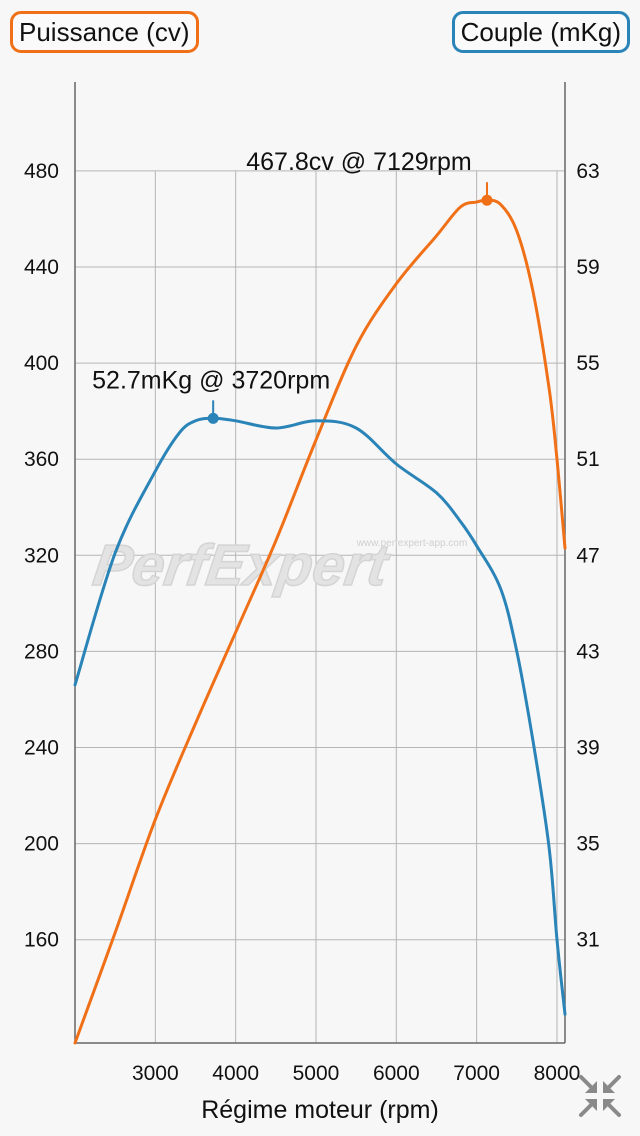 The height and width of the screenshot is (1136, 640). Describe the element at coordinates (412, 543) in the screenshot. I see `watermark-site: www.perfexpert-app.com` at that location.